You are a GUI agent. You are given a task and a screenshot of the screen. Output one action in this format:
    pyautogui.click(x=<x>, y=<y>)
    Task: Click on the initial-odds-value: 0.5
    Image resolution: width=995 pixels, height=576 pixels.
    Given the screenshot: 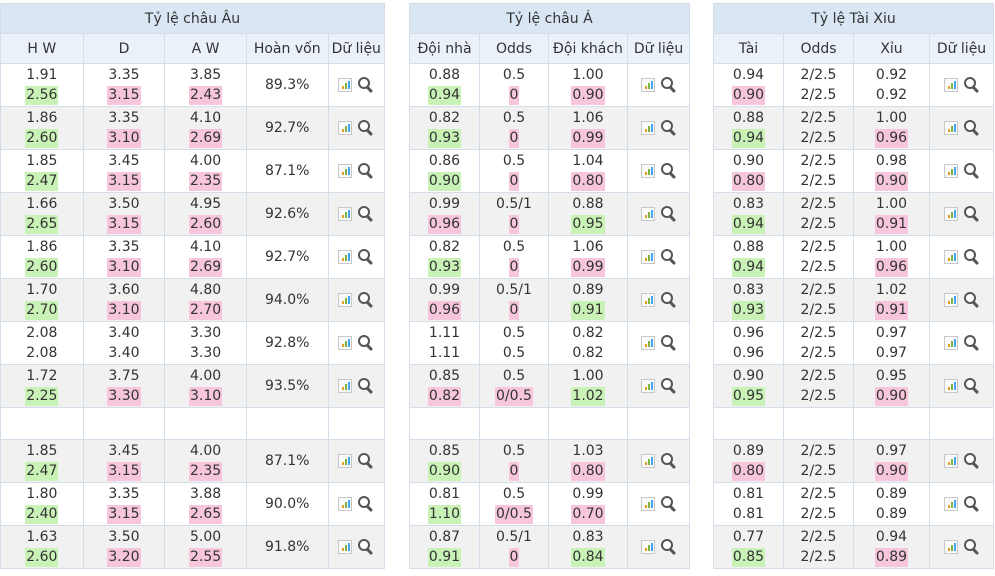 What is the action you would take?
    pyautogui.click(x=514, y=451)
    